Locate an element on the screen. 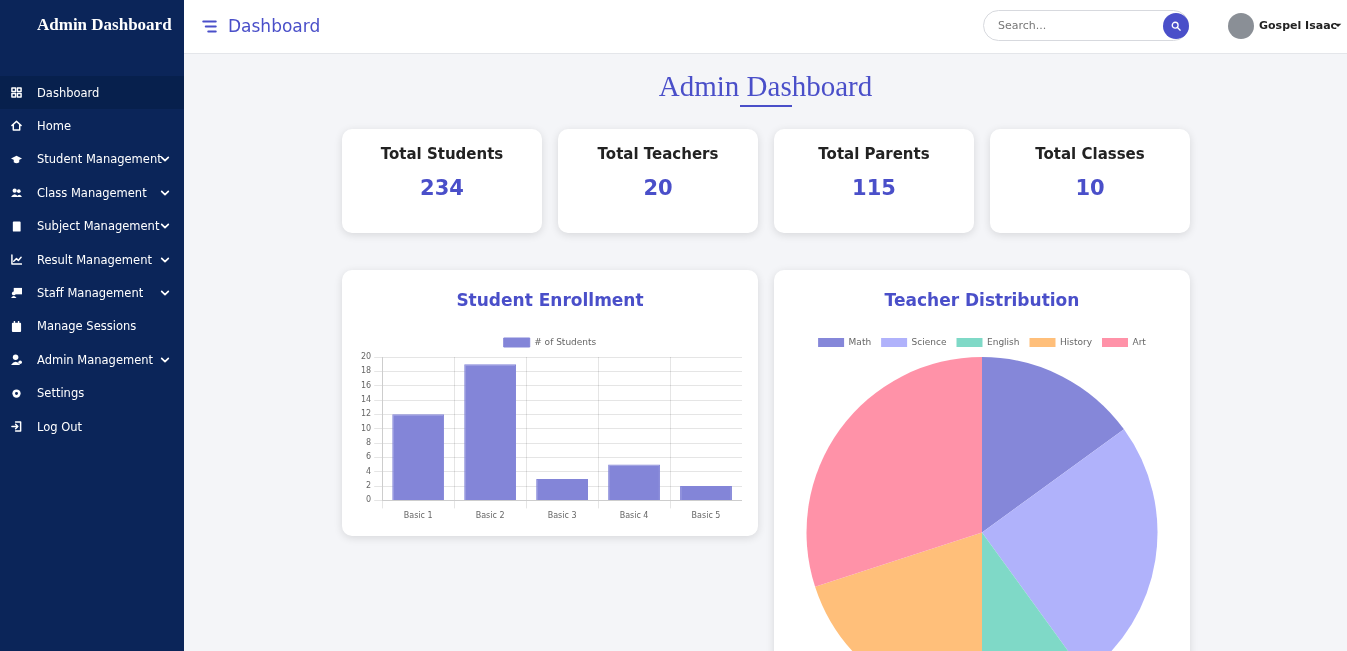  text: Home is located at coordinates (54, 125).